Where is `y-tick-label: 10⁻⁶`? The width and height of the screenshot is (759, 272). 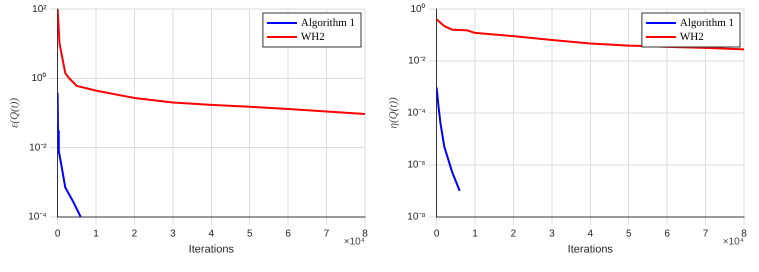
y-tick-label: 10⁻⁶ is located at coordinates (416, 165).